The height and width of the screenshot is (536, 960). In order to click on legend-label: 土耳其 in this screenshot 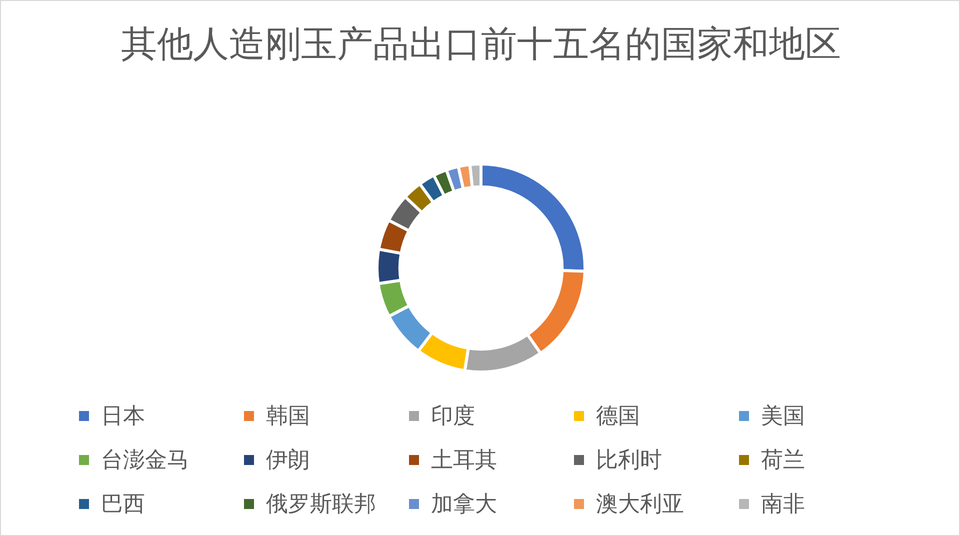, I will do `click(464, 461)`.